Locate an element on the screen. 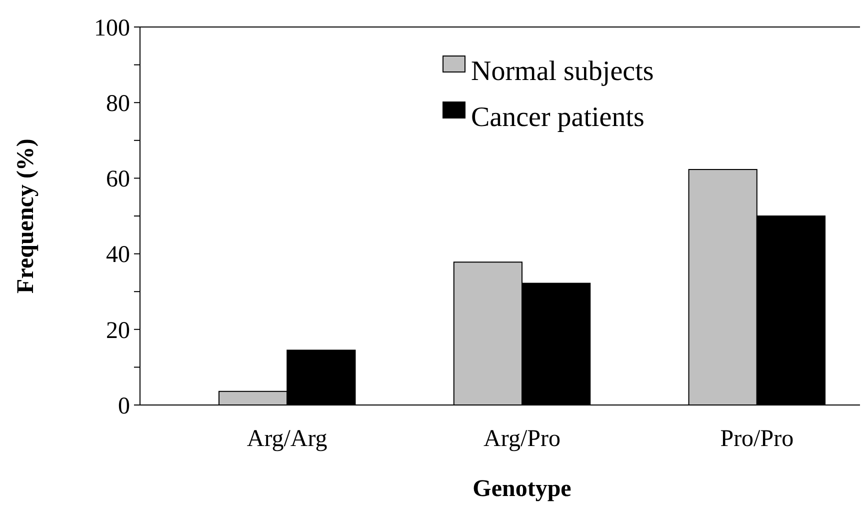 Image resolution: width=864 pixels, height=509 pixels. y-tick-label: 20 is located at coordinates (118, 331).